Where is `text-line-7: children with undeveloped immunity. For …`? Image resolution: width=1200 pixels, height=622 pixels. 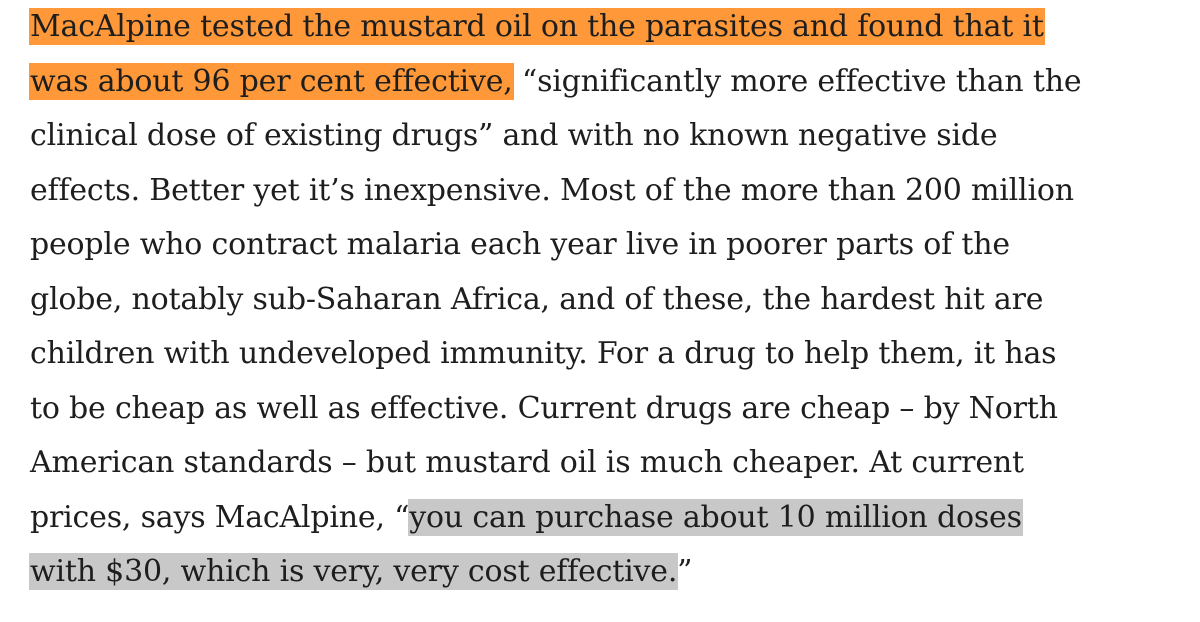 text-line-7: children with undeveloped immunity. For … is located at coordinates (610, 354).